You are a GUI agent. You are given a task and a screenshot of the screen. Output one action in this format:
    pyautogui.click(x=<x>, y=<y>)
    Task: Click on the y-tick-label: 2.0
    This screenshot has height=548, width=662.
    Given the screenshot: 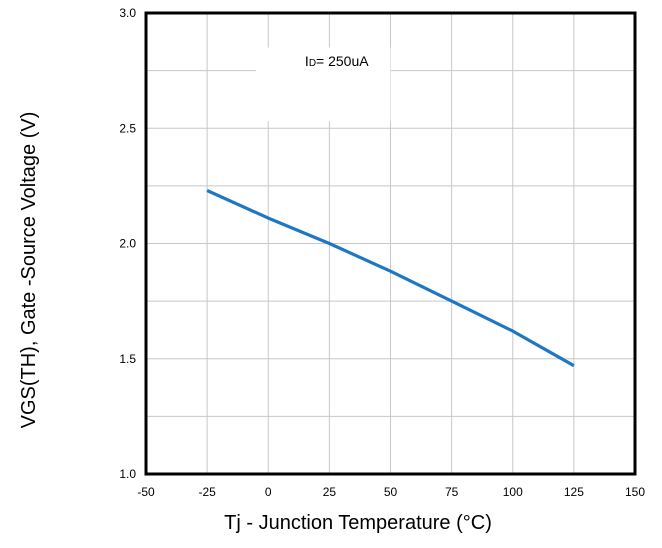 What is the action you would take?
    pyautogui.click(x=127, y=244)
    